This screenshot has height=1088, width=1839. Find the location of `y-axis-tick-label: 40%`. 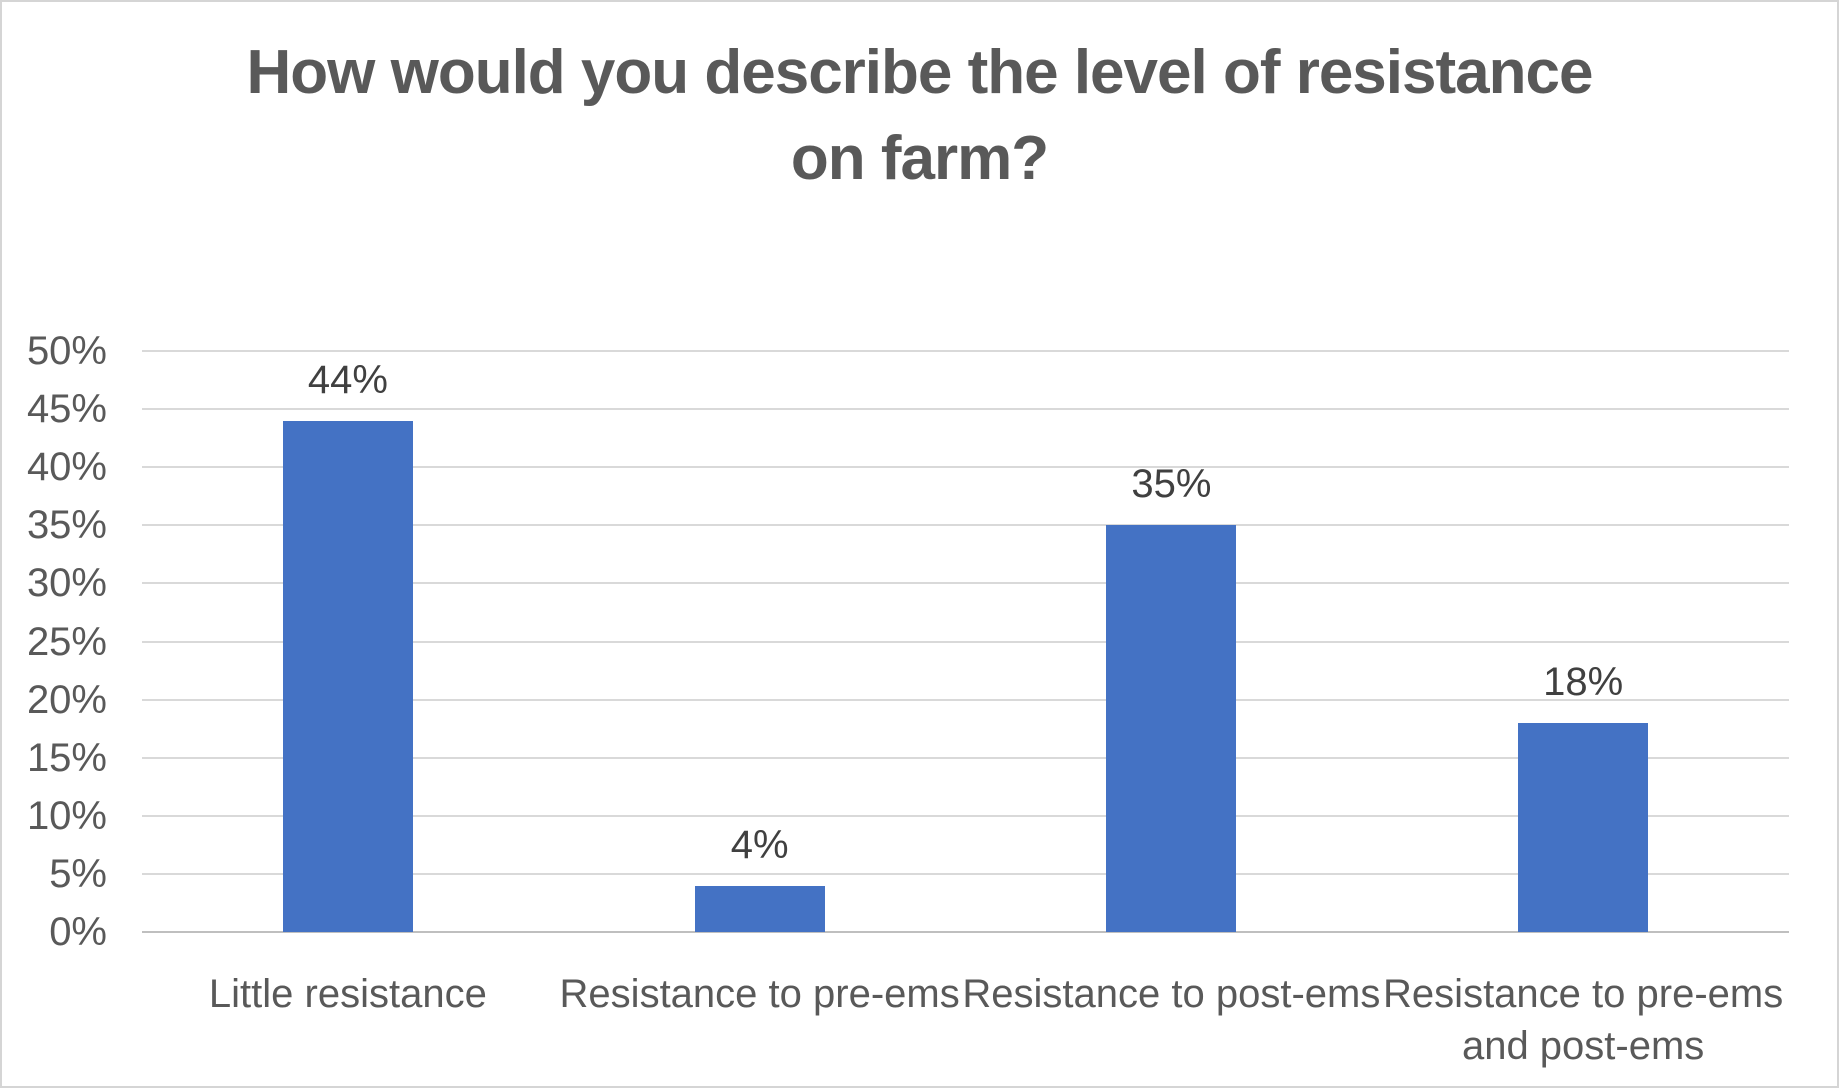

y-axis-tick-label: 40% is located at coordinates (66, 467).